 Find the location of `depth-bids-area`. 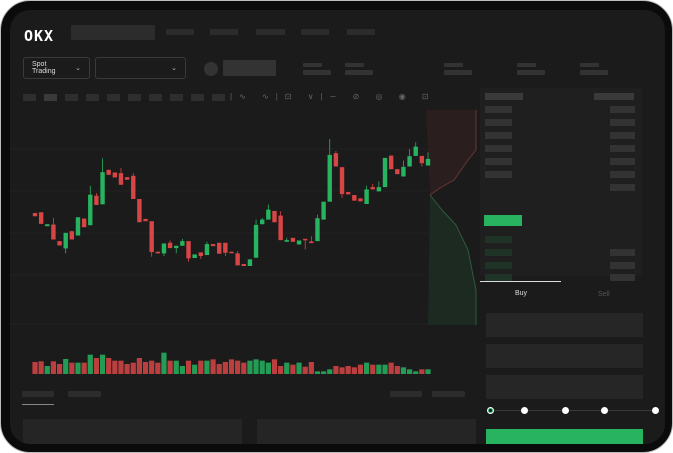

depth-bids-area is located at coordinates (452, 260).